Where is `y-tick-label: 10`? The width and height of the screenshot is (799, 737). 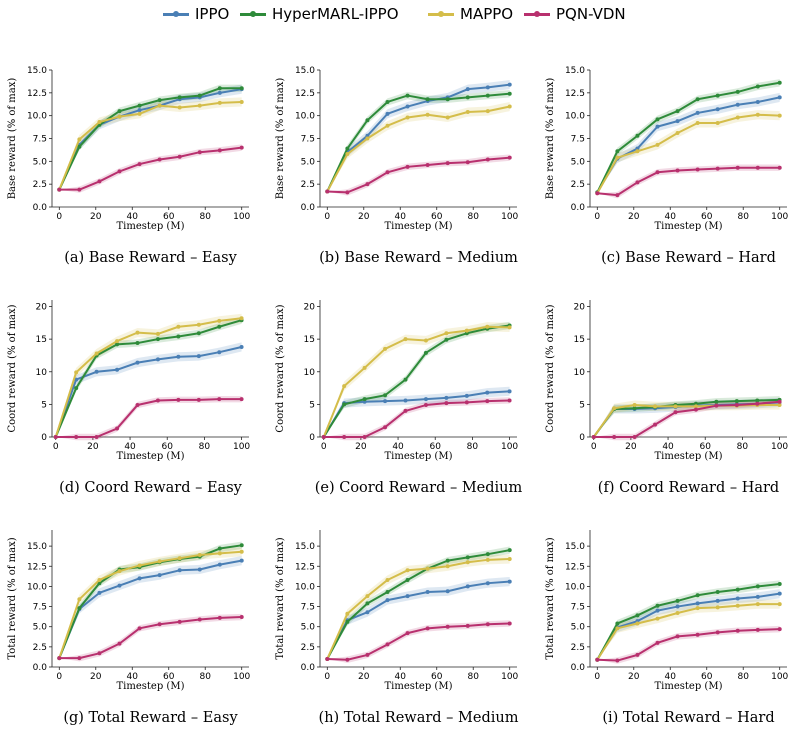 y-tick-label: 10 is located at coordinates (580, 373).